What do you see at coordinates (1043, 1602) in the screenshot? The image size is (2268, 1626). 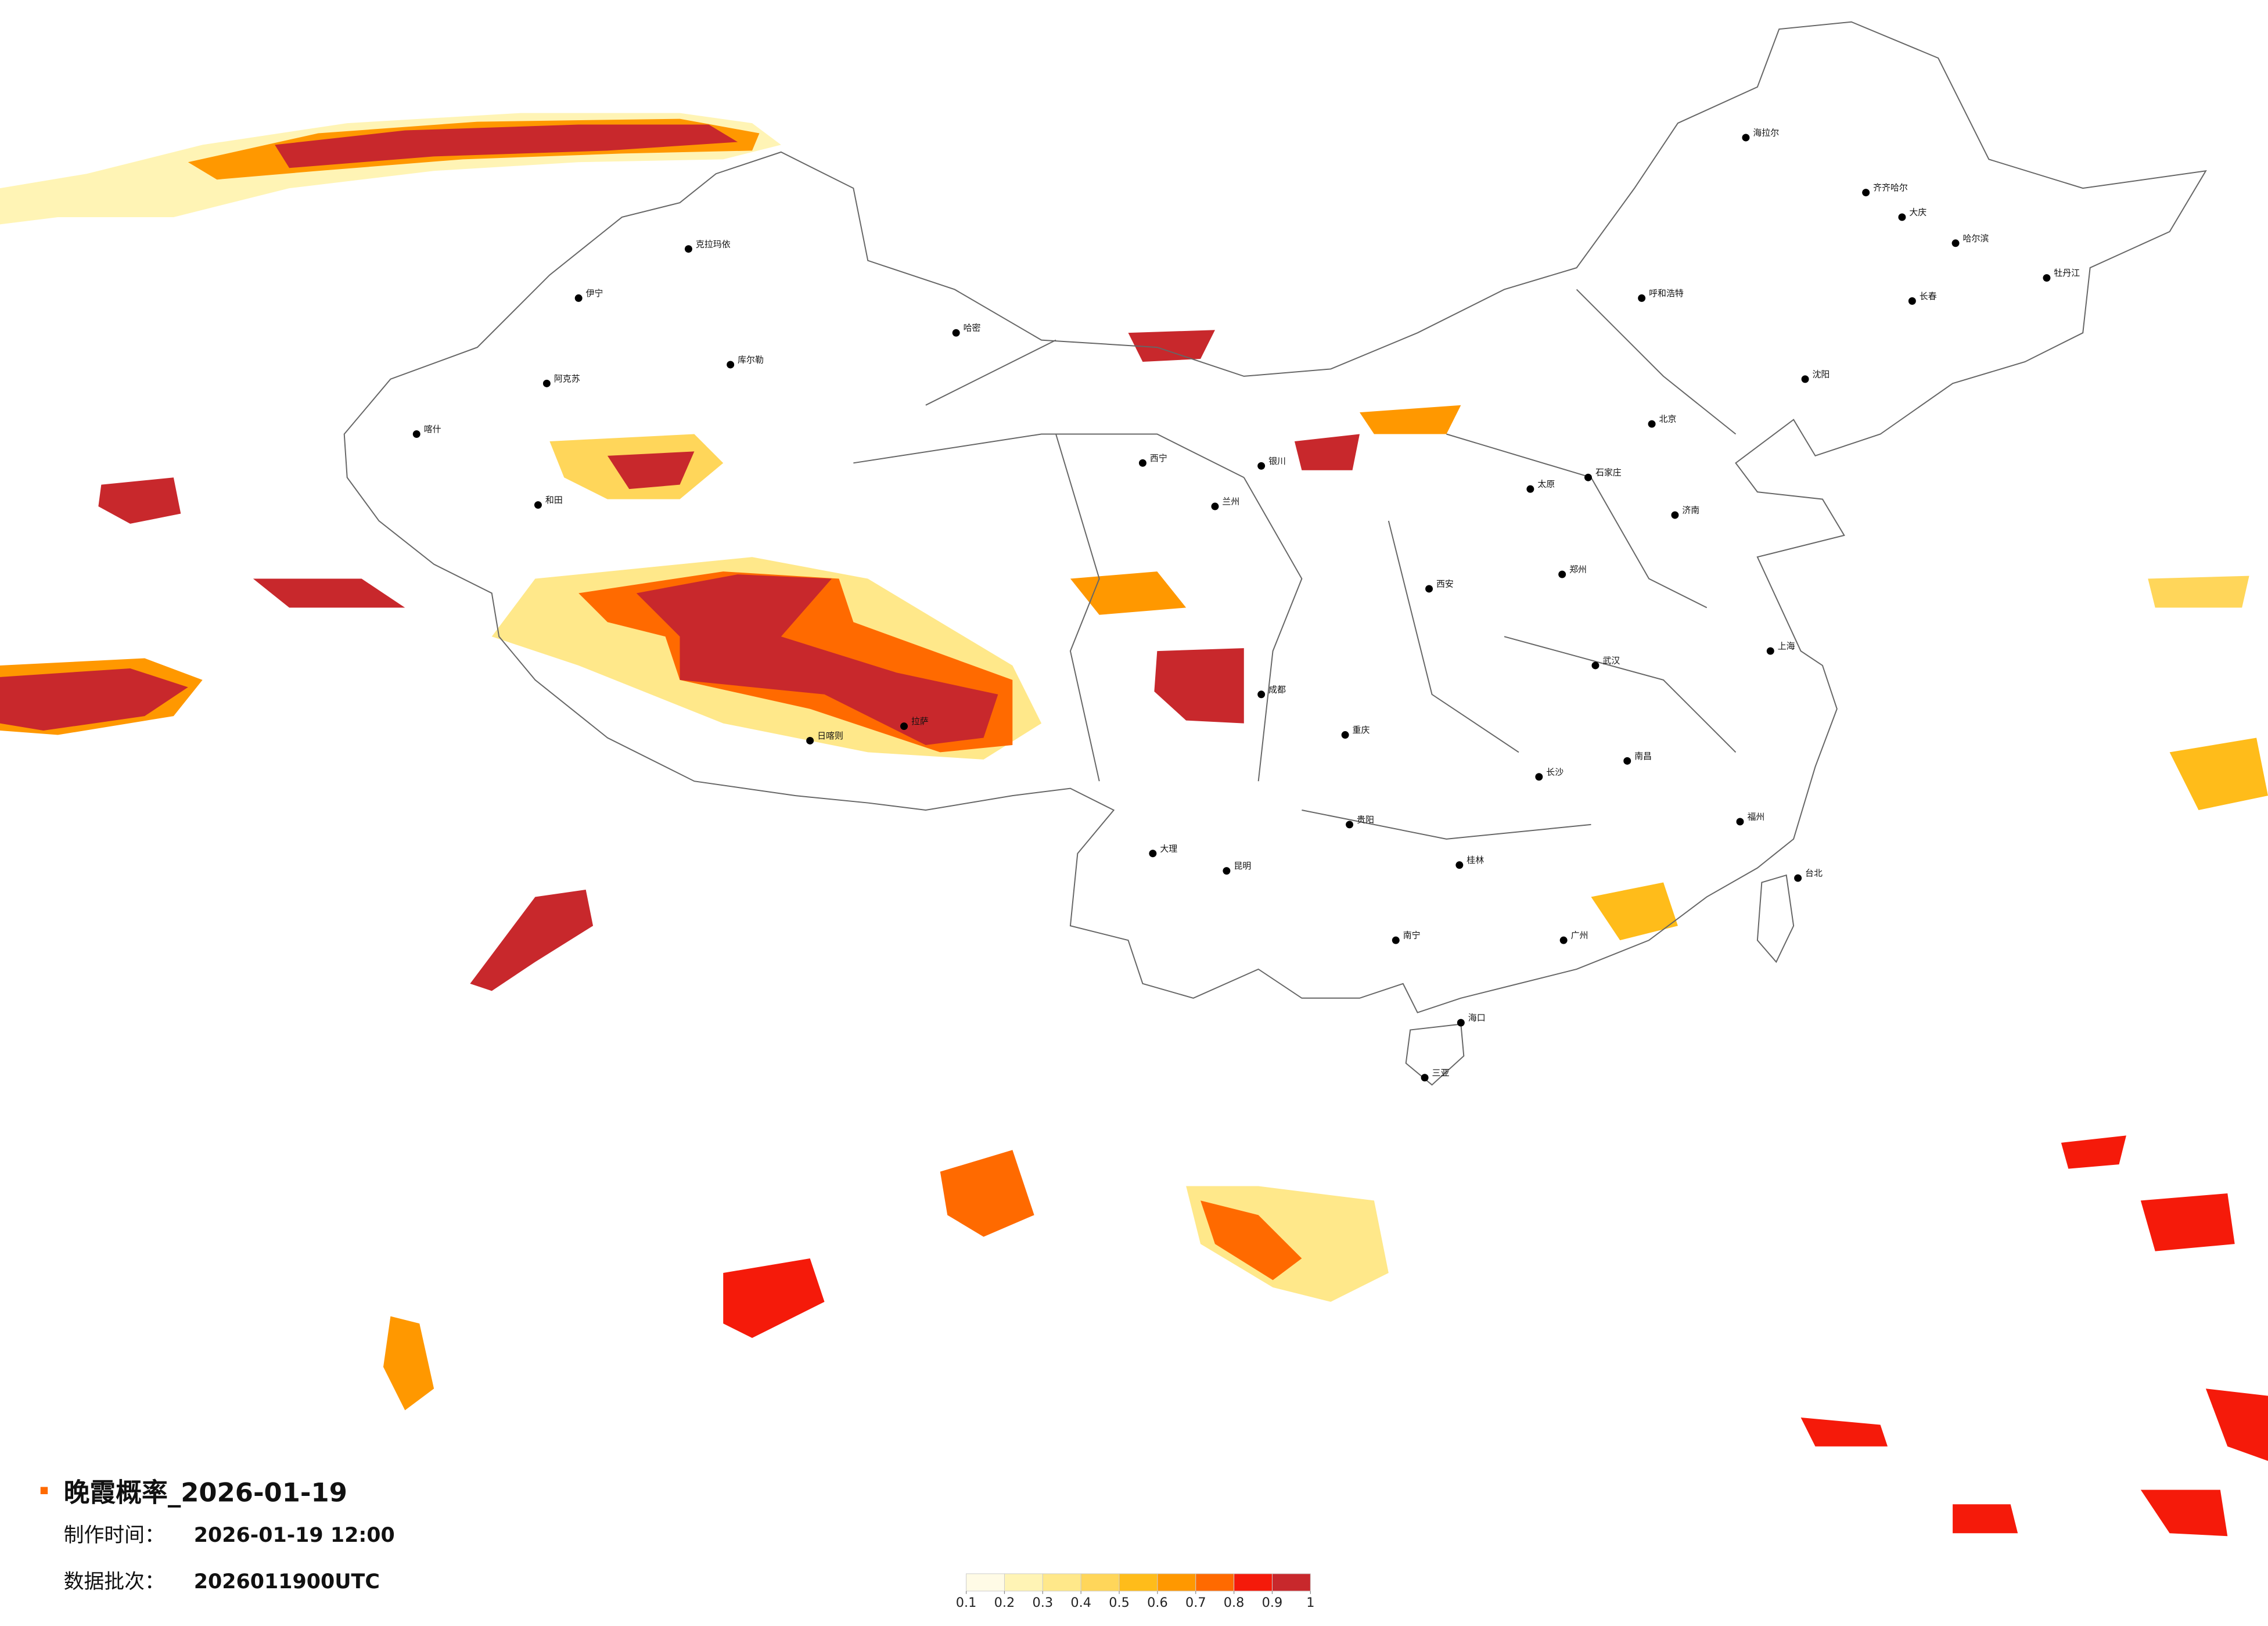 I see `colorbar-label: 0.3` at bounding box center [1043, 1602].